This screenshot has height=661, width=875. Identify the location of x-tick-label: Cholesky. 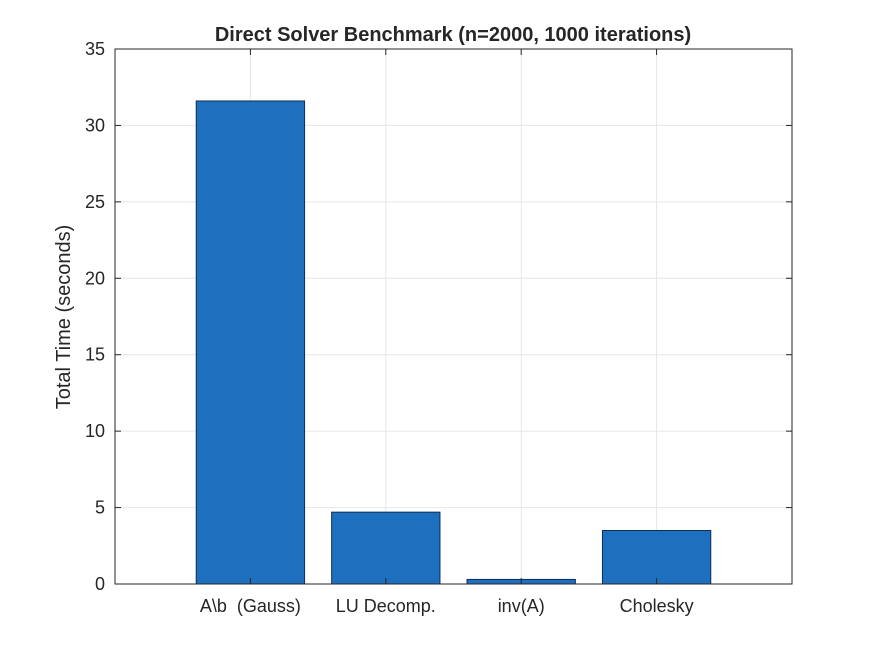
(657, 606).